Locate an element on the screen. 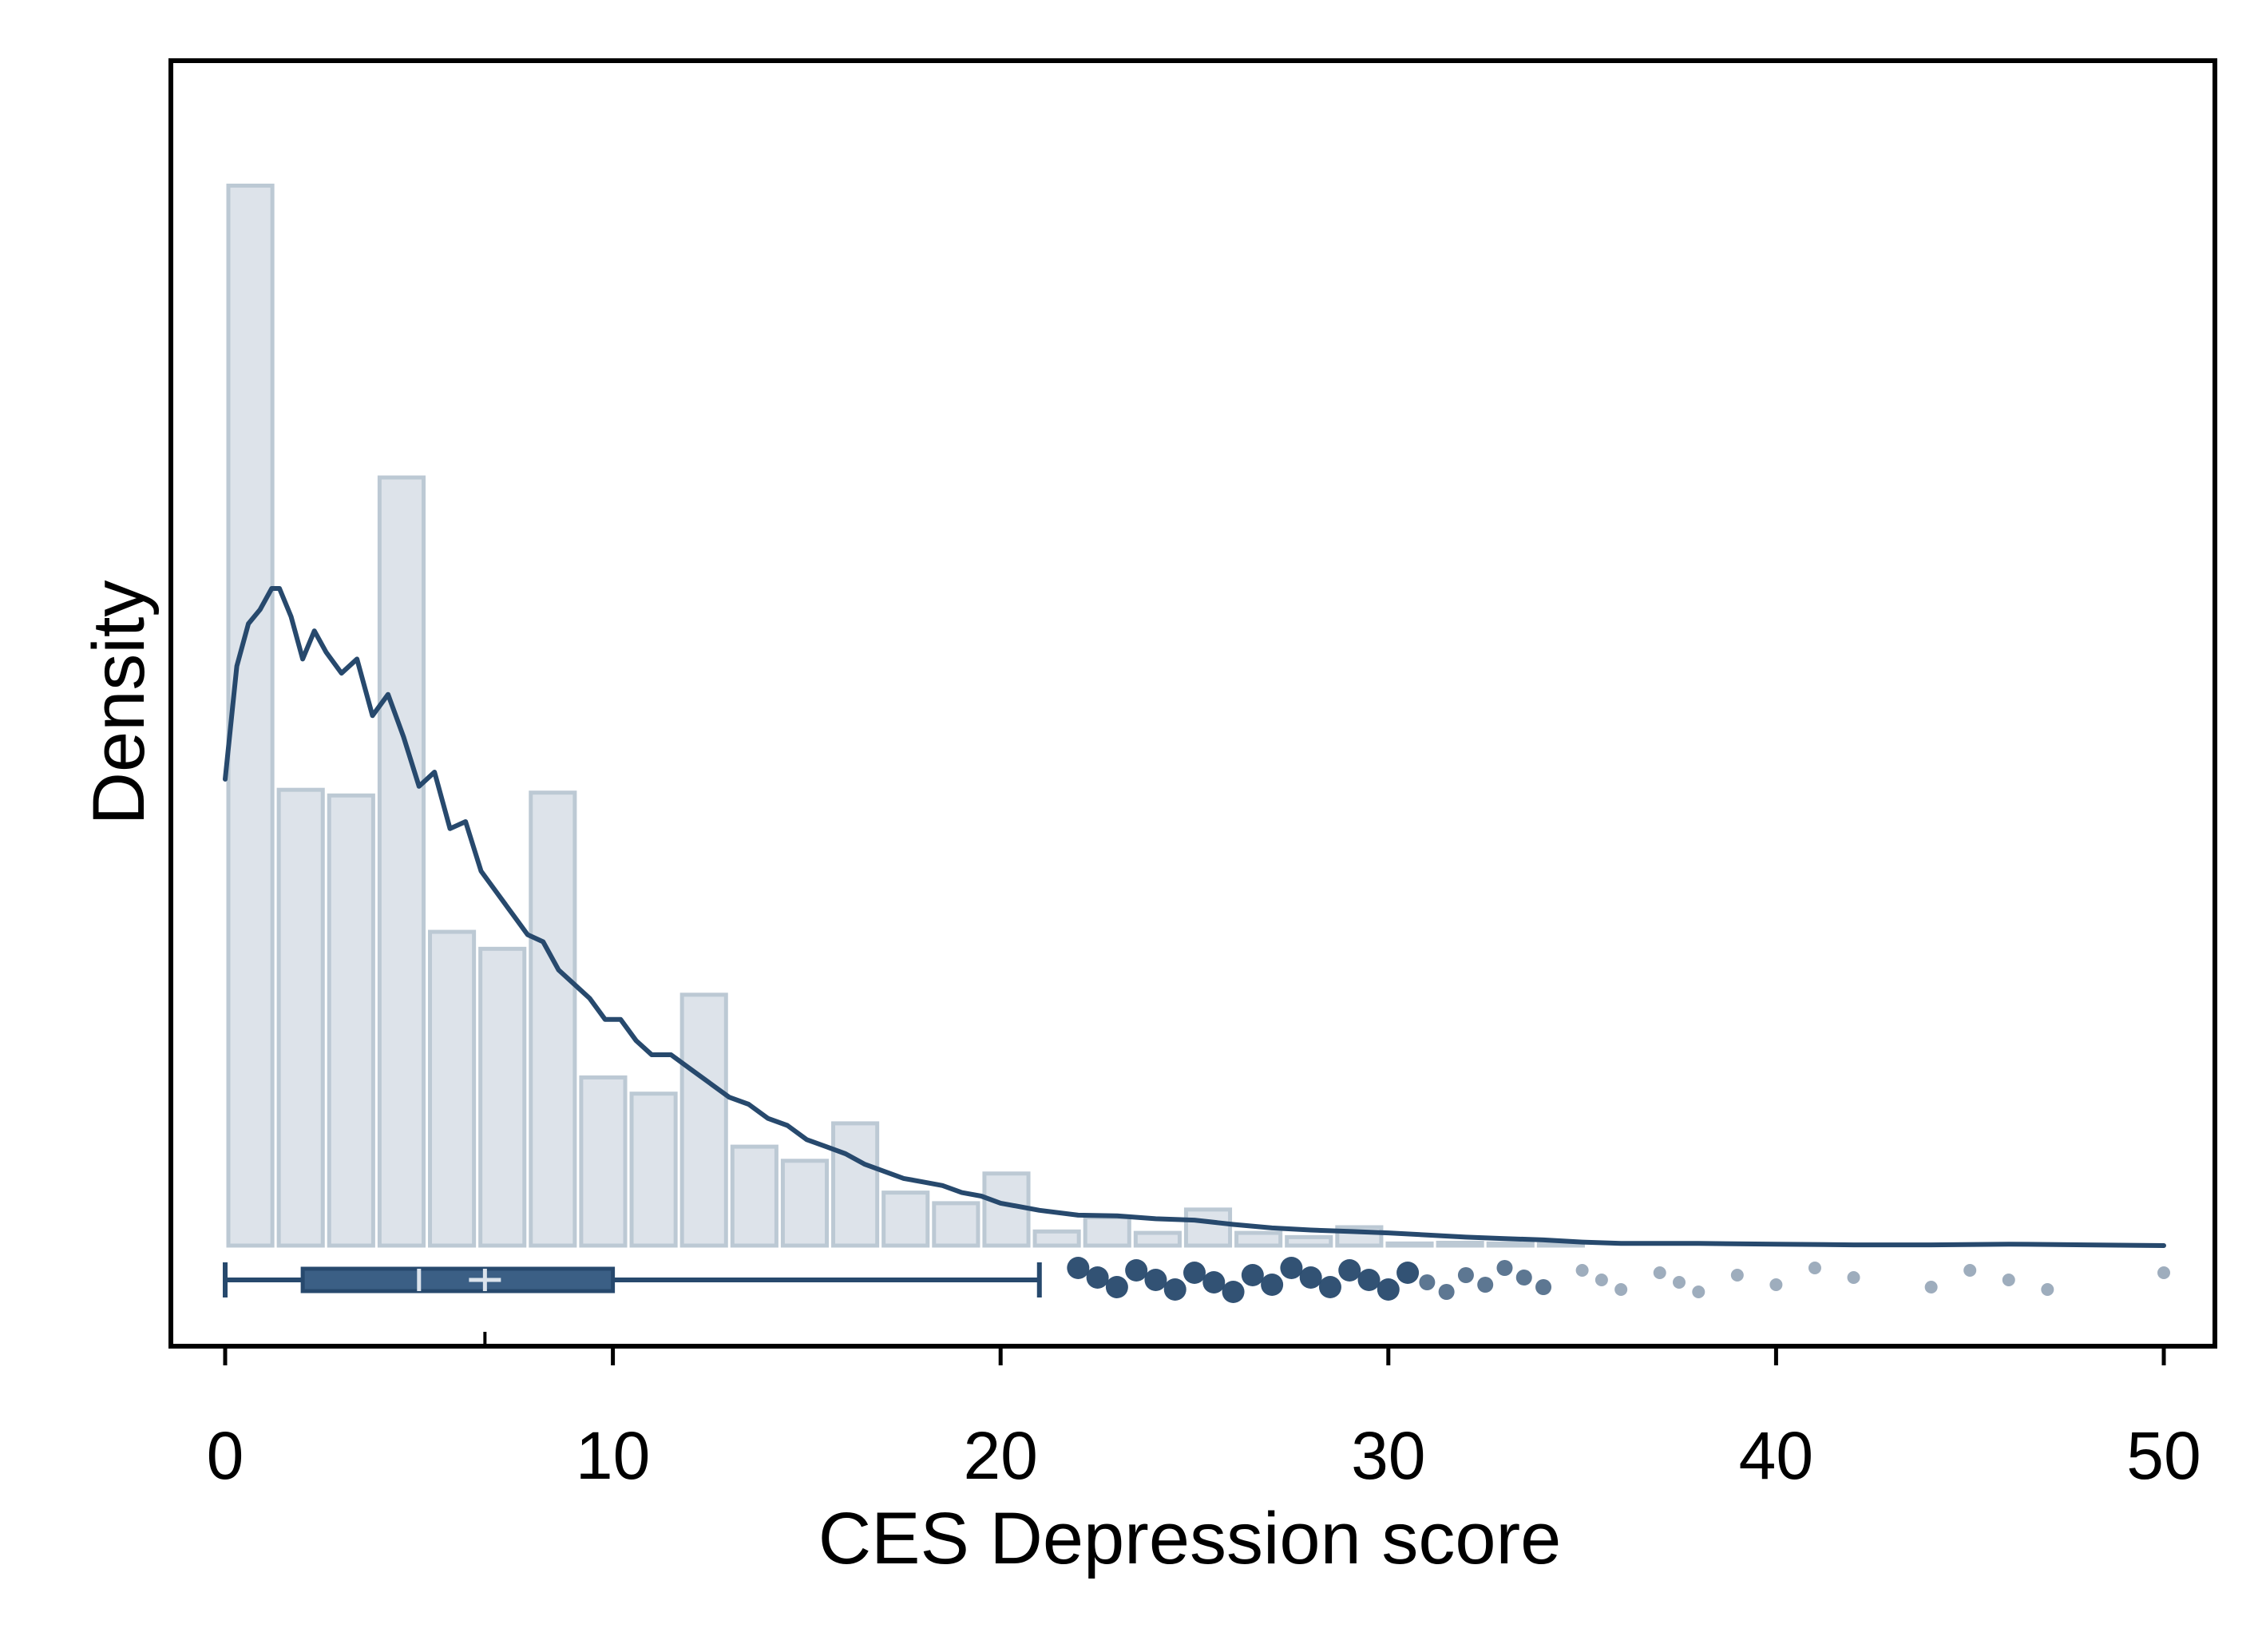  x-tick-label: 10 is located at coordinates (613, 1455).